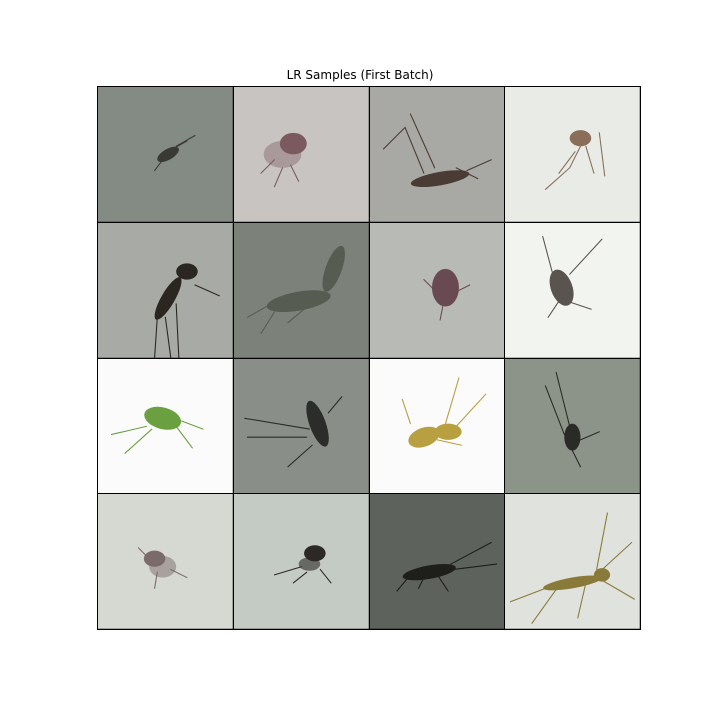 The width and height of the screenshot is (720, 720). Describe the element at coordinates (360, 75) in the screenshot. I see `figure-title: LR Samples (First Batch)` at that location.